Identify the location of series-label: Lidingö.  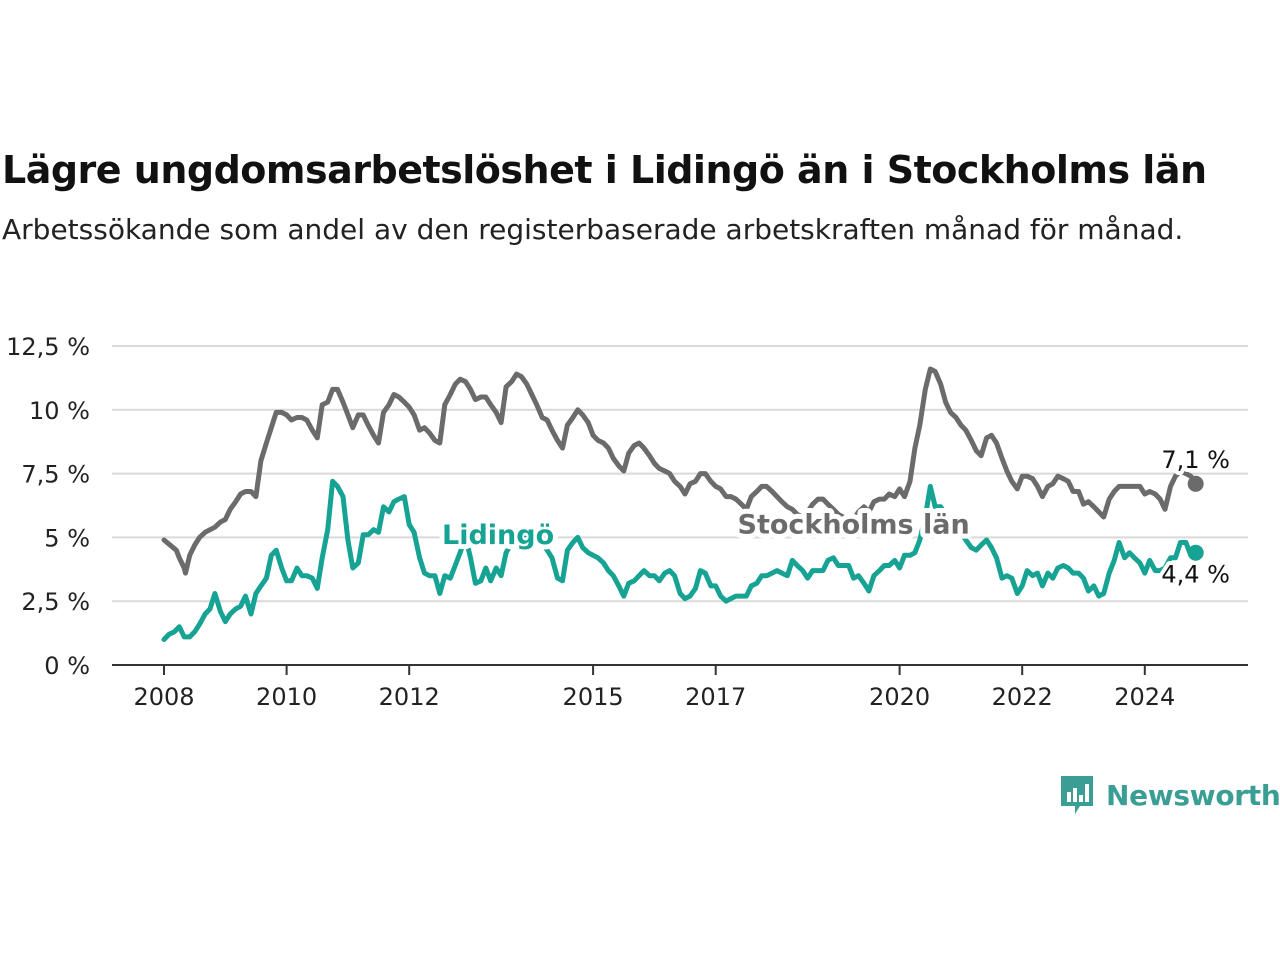
(498, 535).